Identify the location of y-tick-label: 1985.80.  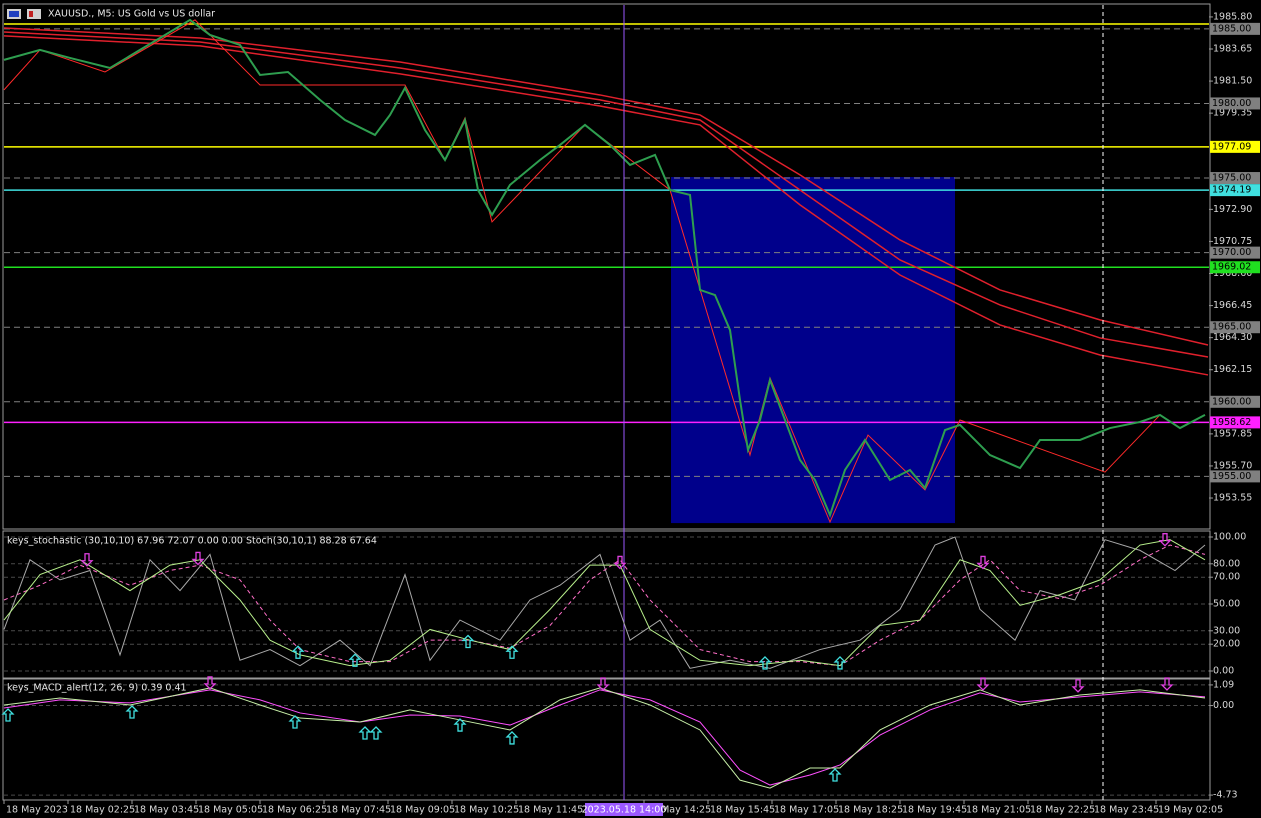
(1232, 16).